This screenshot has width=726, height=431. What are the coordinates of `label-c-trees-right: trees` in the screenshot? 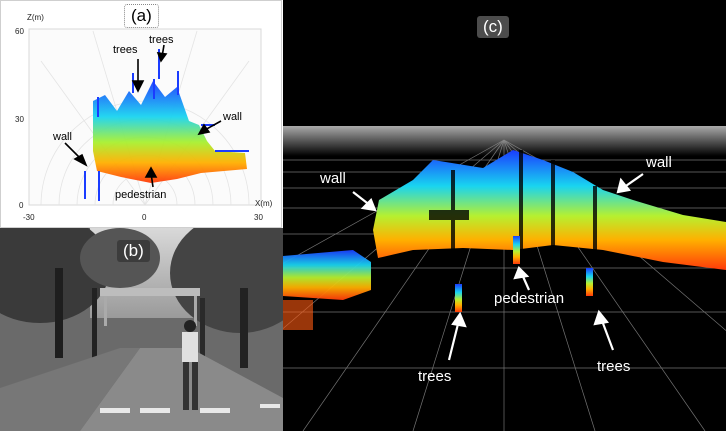 It's located at (614, 366).